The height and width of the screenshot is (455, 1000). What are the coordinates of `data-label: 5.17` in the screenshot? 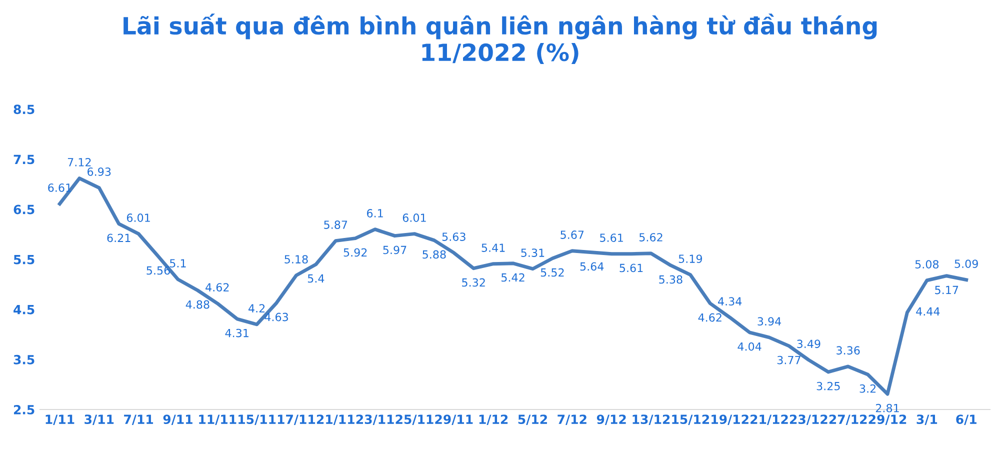 It's located at (946, 290).